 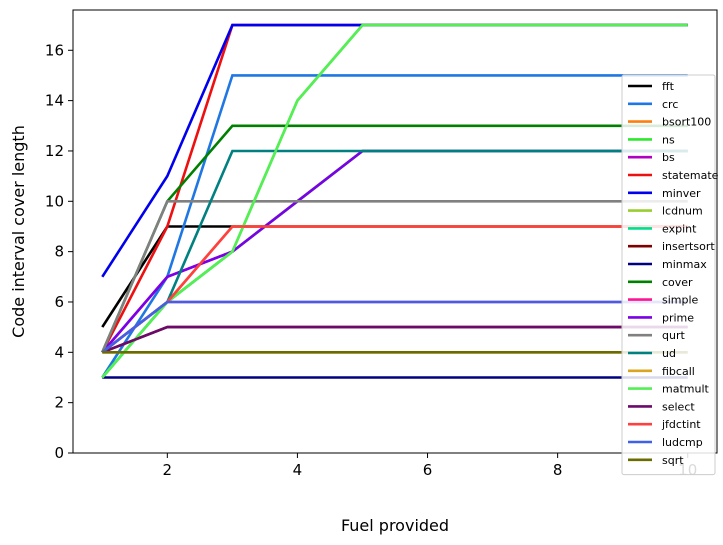 What do you see at coordinates (668, 139) in the screenshot?
I see `legend-label-ns: ns` at bounding box center [668, 139].